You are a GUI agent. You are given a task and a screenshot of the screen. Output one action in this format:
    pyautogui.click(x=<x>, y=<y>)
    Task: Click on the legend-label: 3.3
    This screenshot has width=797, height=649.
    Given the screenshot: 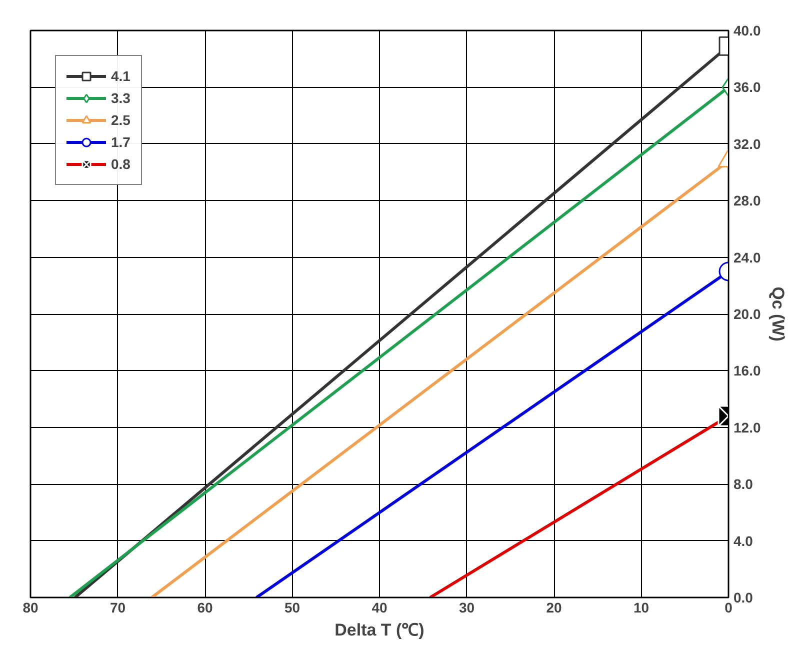 What is the action you would take?
    pyautogui.click(x=121, y=98)
    